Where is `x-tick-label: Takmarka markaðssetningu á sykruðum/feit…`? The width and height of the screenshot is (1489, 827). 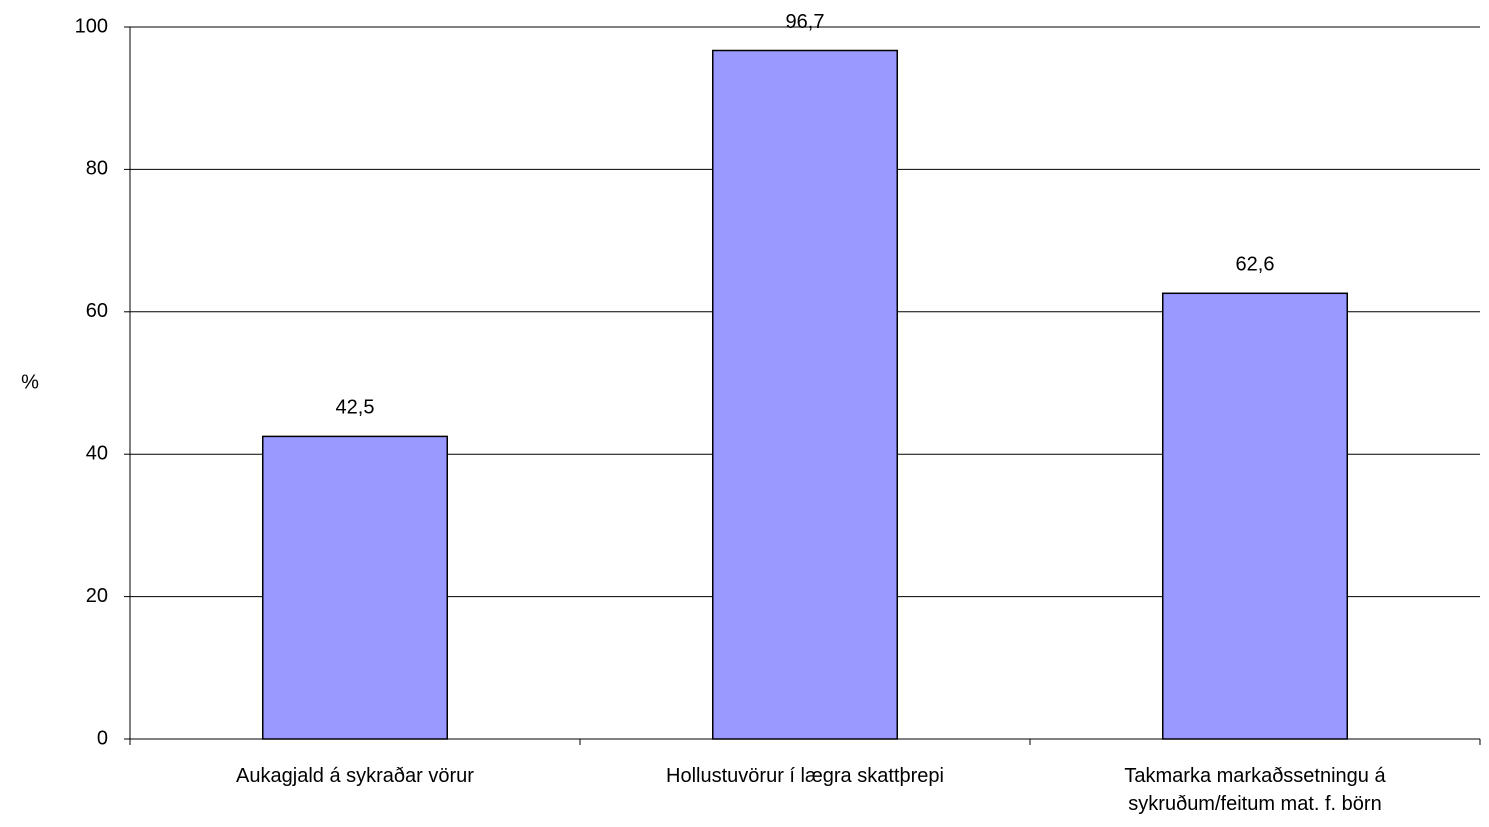
x-tick-label: Takmarka markaðssetningu á sykruðum/feit… is located at coordinates (1255, 790).